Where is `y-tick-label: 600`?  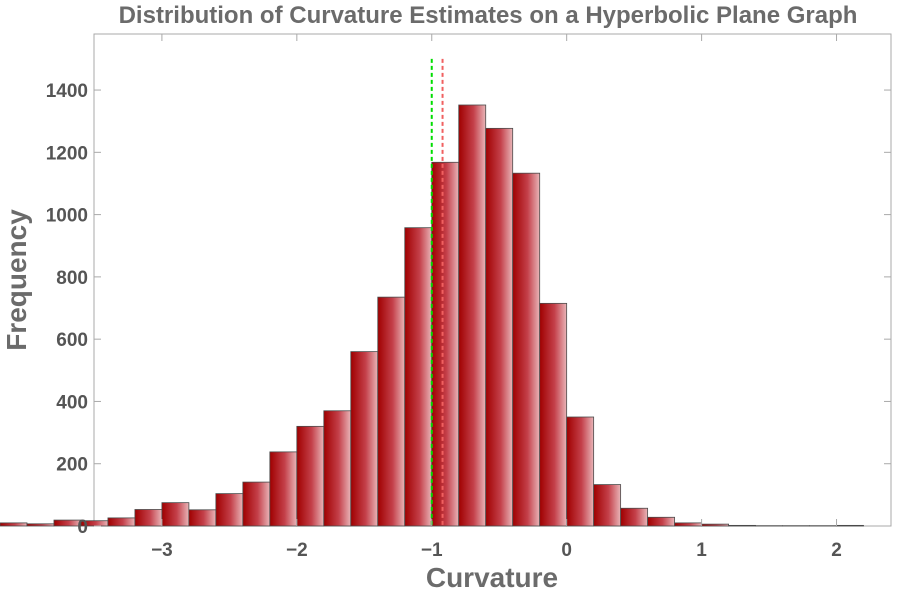 y-tick-label: 600 is located at coordinates (72, 340).